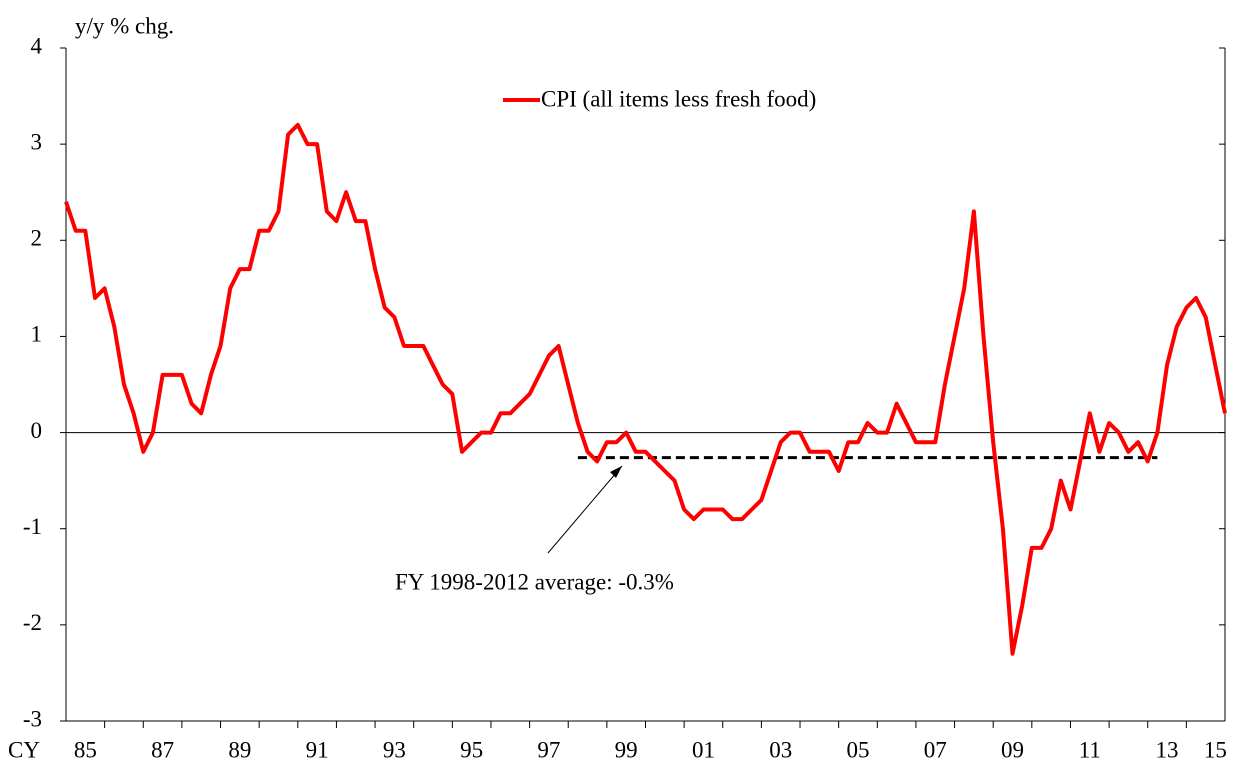 This screenshot has width=1243, height=779. Describe the element at coordinates (162, 749) in the screenshot. I see `x-tick-label: 87` at that location.